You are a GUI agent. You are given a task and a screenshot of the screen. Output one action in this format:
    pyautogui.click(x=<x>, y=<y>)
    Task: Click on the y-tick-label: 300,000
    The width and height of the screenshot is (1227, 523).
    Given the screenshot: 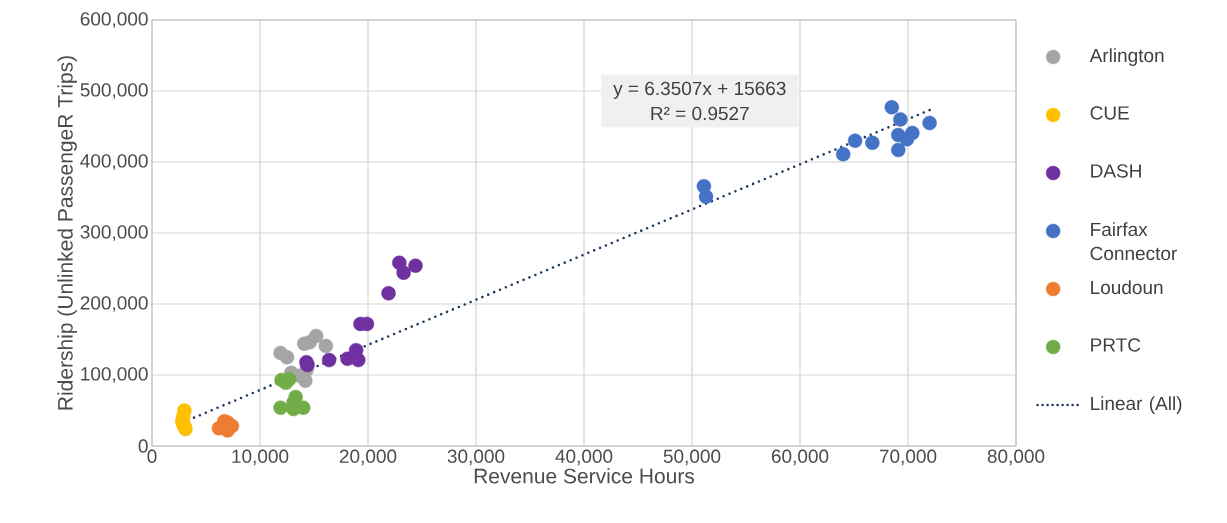 What is the action you would take?
    pyautogui.click(x=114, y=233)
    